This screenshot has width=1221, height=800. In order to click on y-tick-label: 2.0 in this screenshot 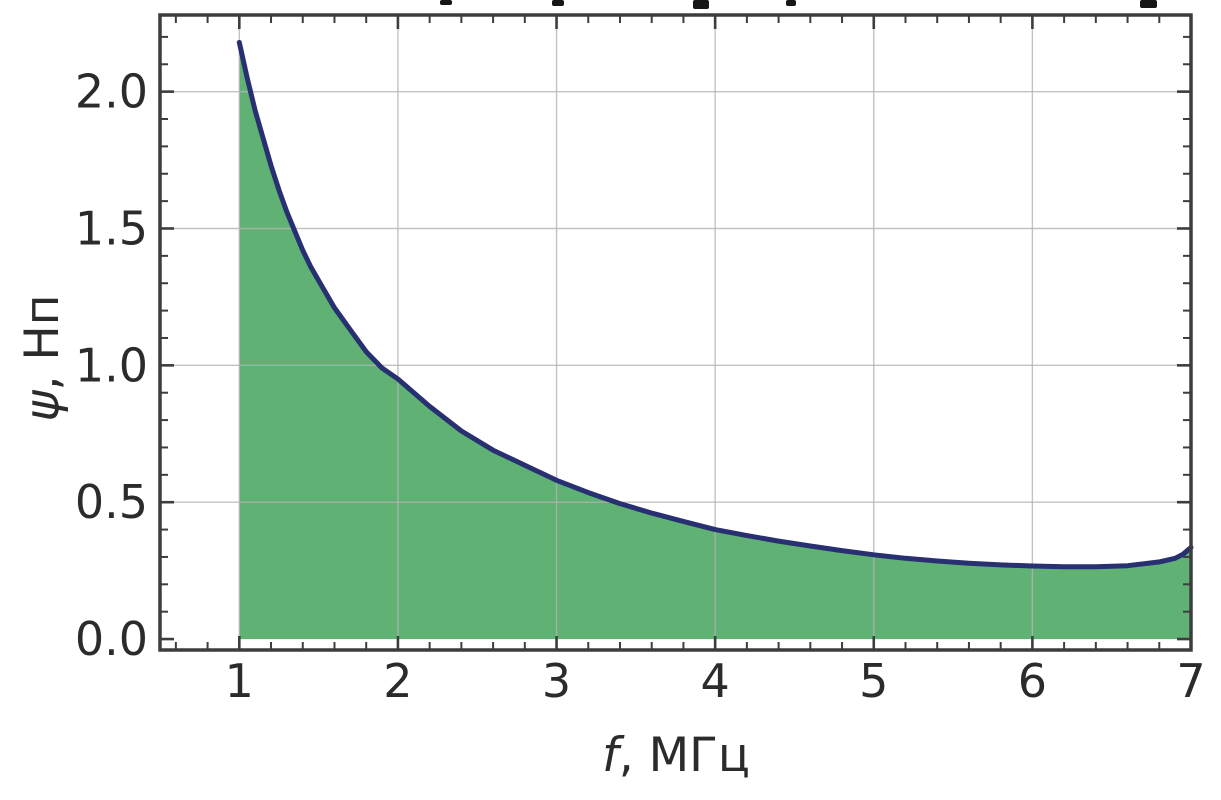, I will do `click(111, 92)`.